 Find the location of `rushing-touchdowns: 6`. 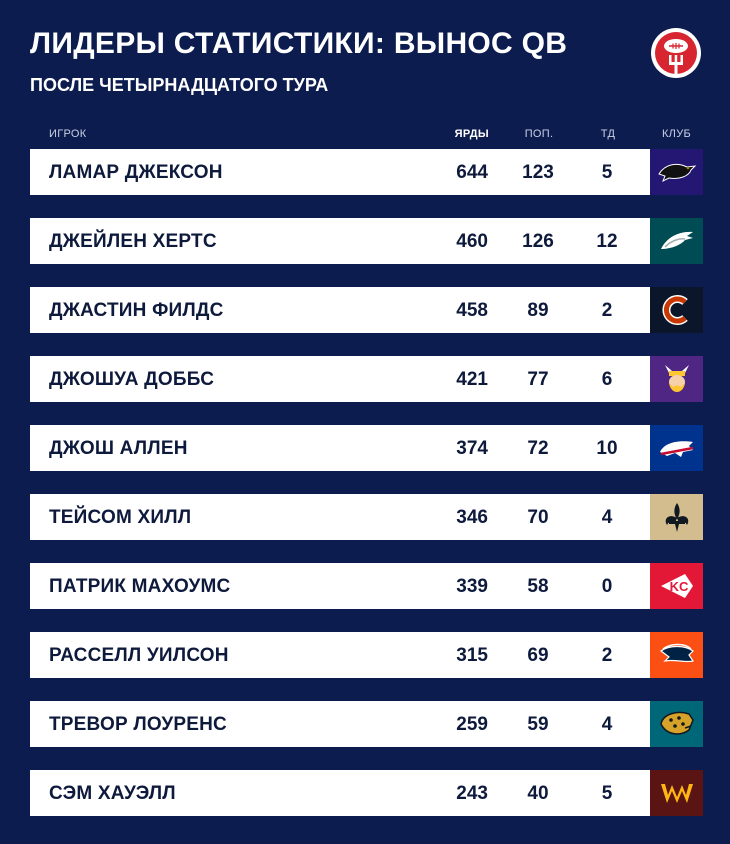

rushing-touchdowns: 6 is located at coordinates (607, 379).